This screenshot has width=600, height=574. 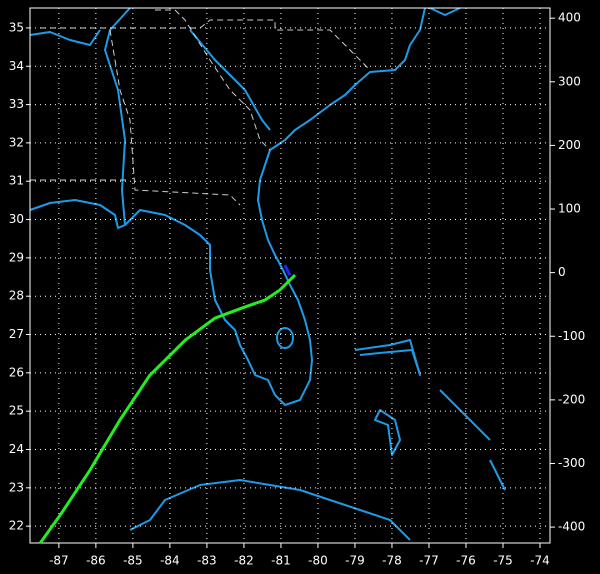 I want to click on x-tick-label: -76, so click(x=466, y=561).